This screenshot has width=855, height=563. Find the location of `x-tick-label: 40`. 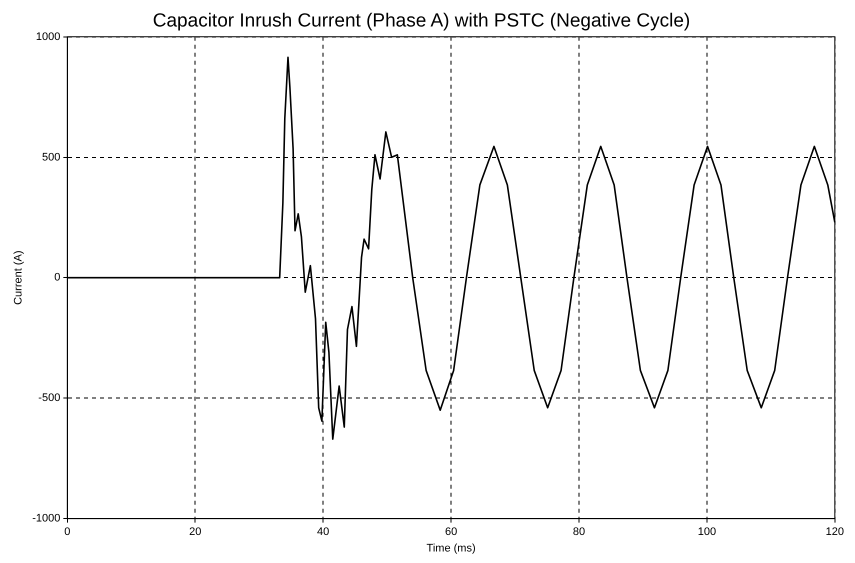

x-tick-label: 40 is located at coordinates (323, 532).